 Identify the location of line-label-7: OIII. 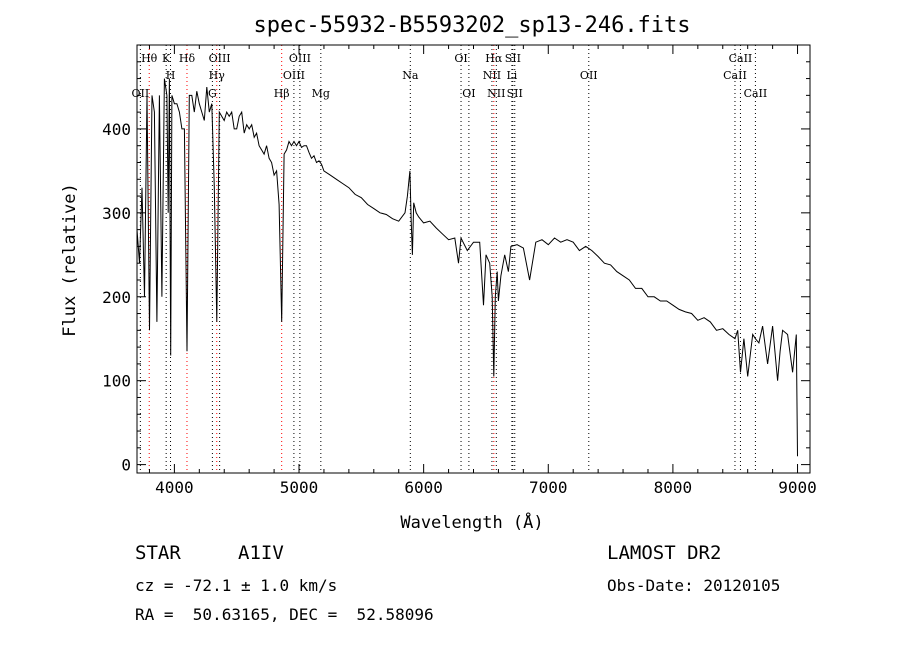
(220, 58).